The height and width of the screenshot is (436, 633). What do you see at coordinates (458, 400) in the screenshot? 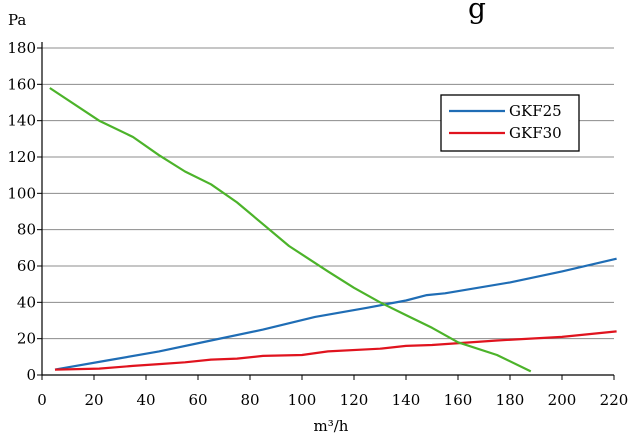
I see `x-tick-label-160: 160` at bounding box center [458, 400].